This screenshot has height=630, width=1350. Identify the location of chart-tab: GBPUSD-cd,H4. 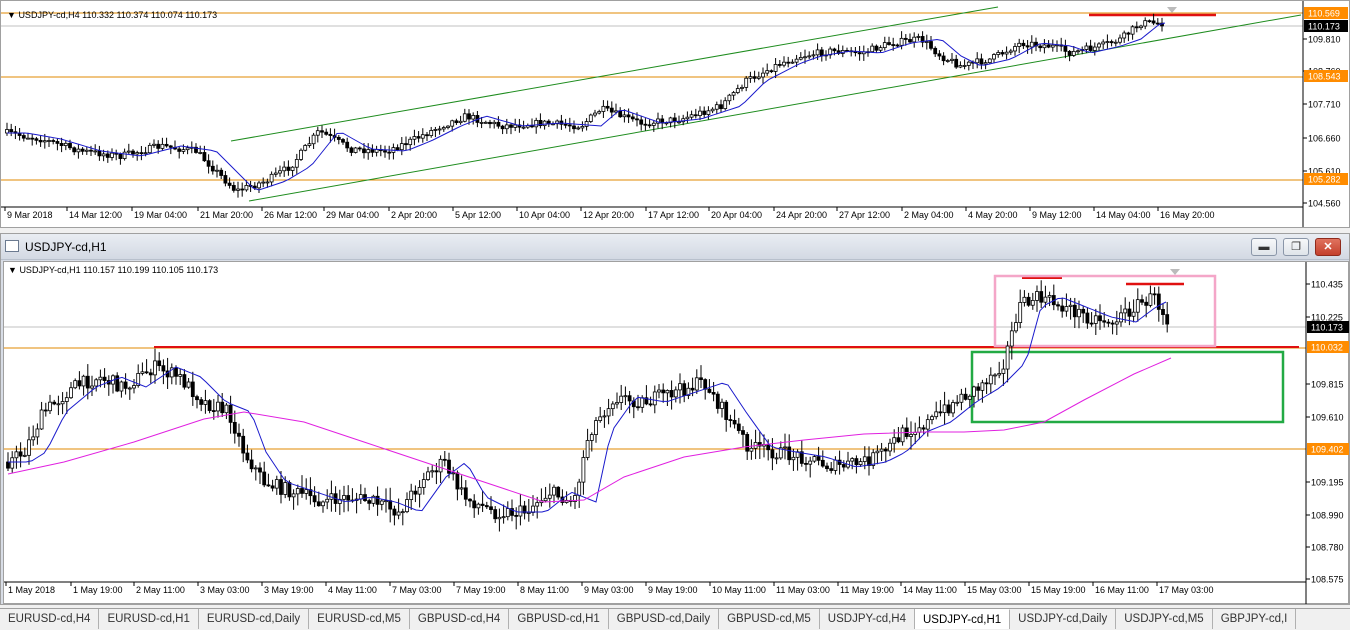
(460, 619).